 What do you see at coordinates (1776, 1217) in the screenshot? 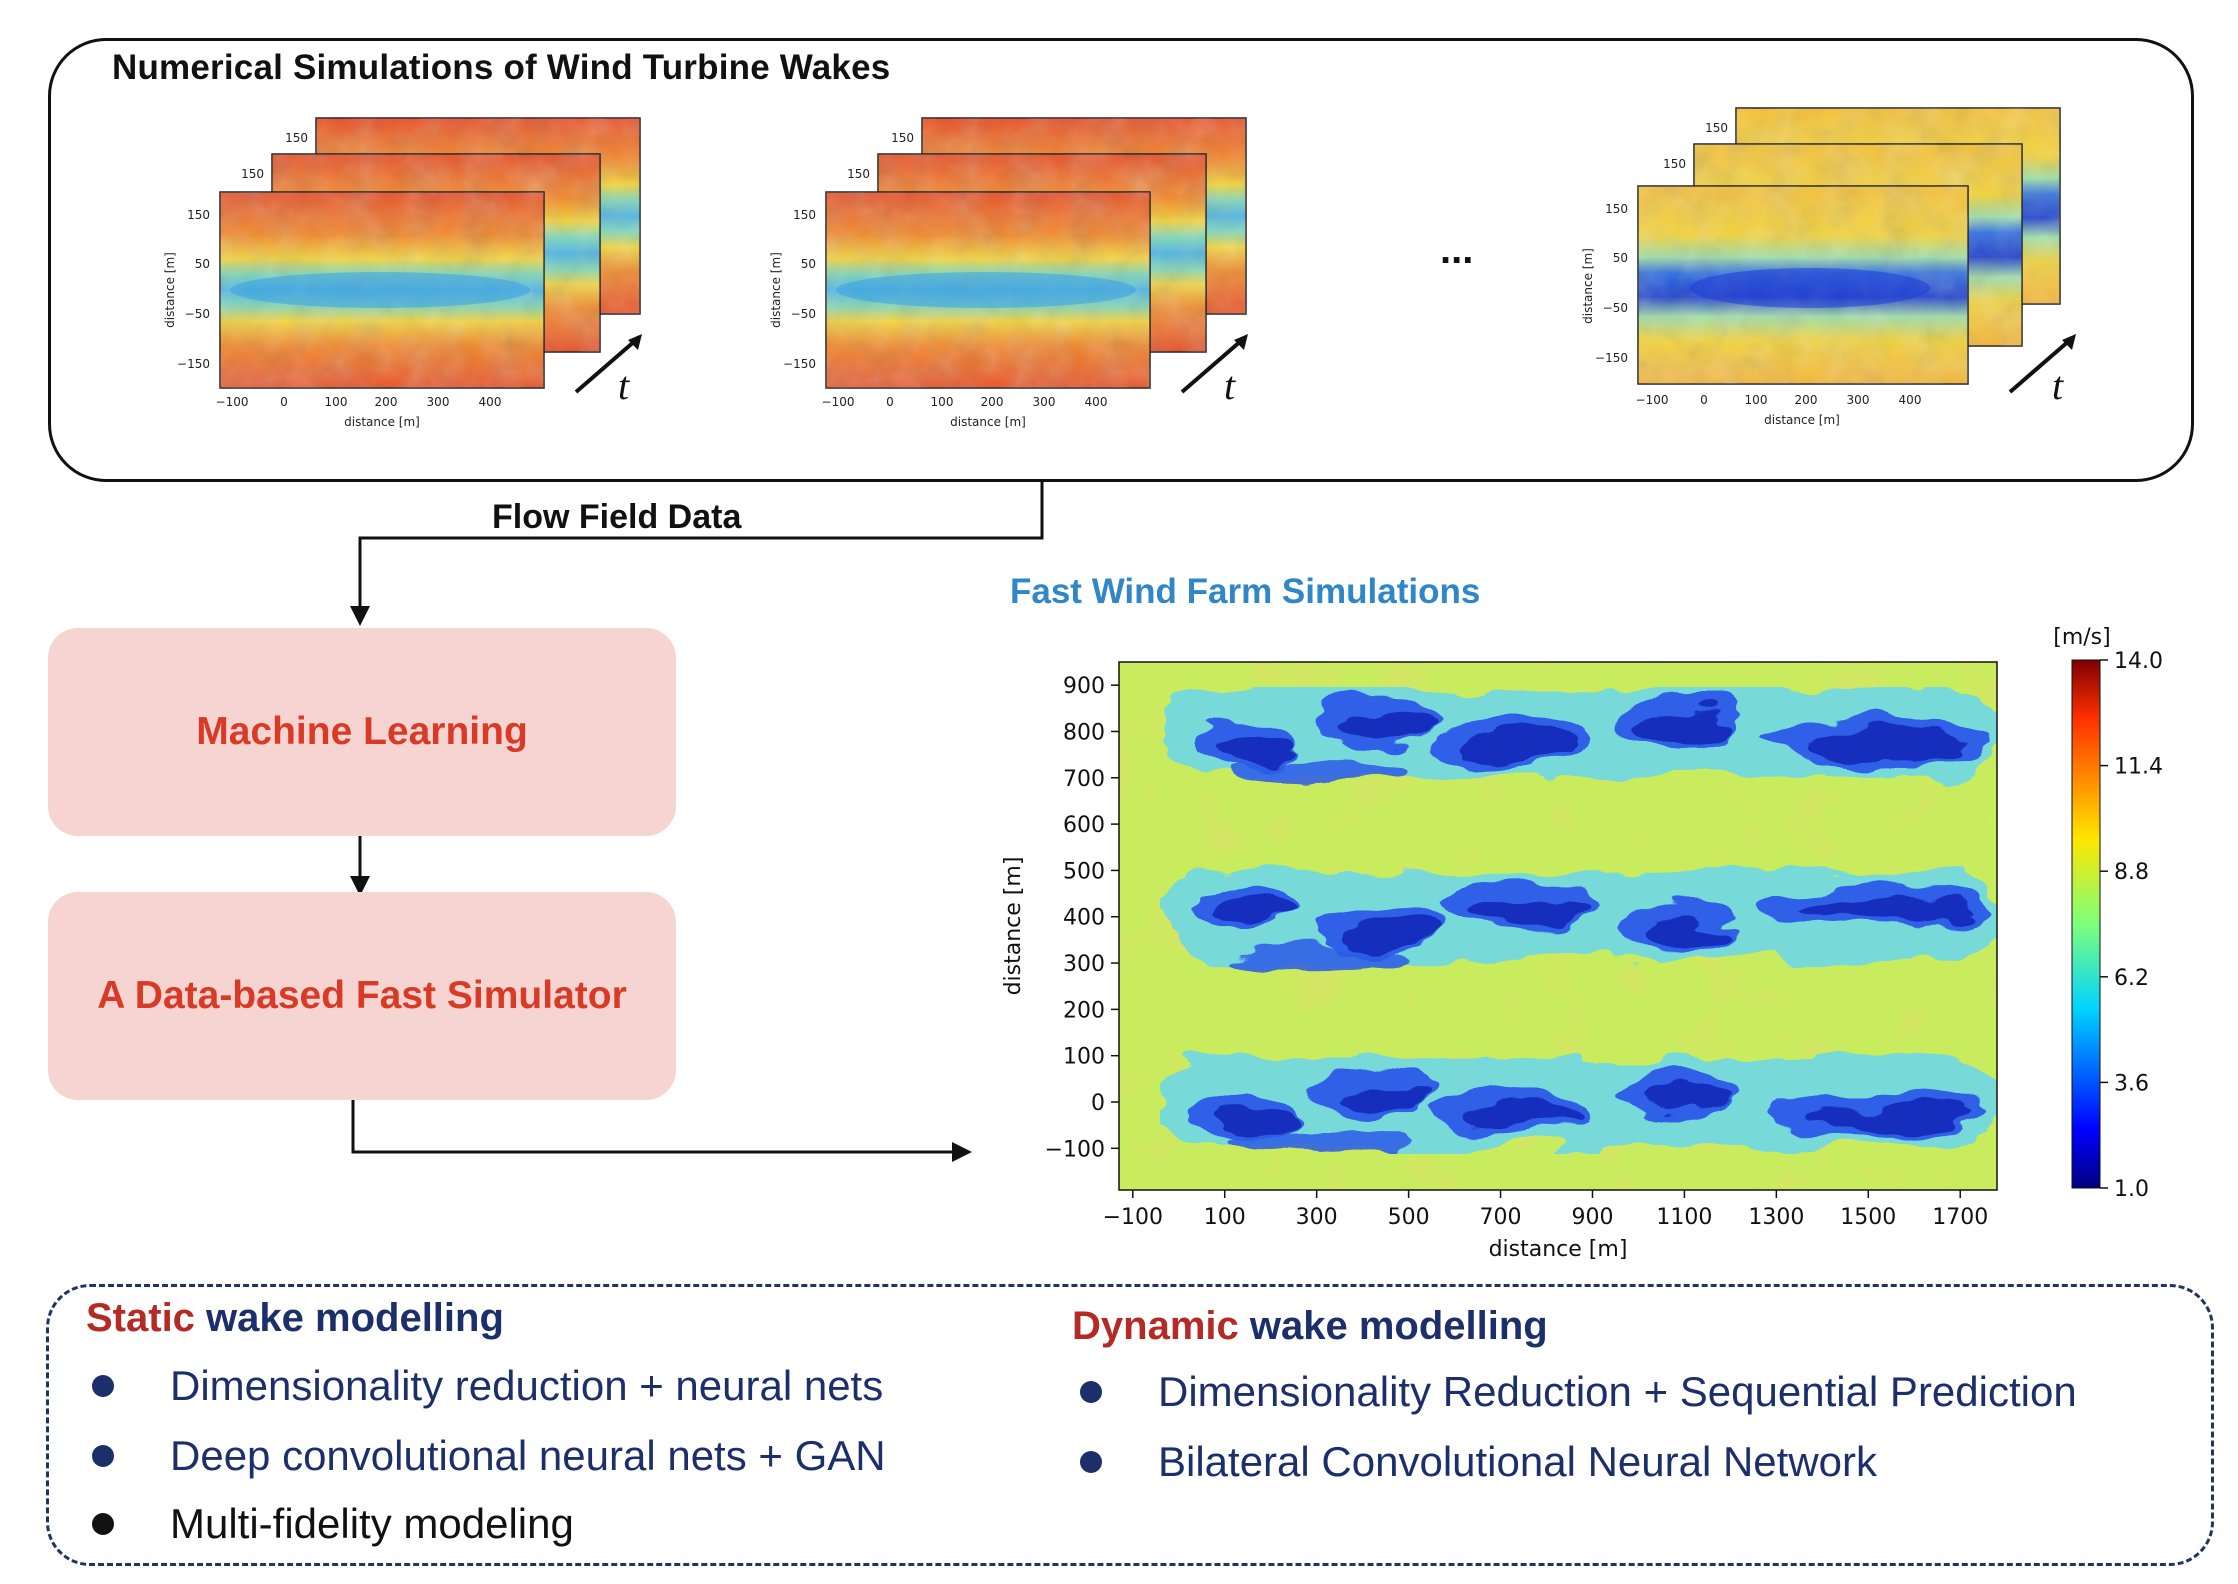
I see `x-tick-label: 1300` at bounding box center [1776, 1217].